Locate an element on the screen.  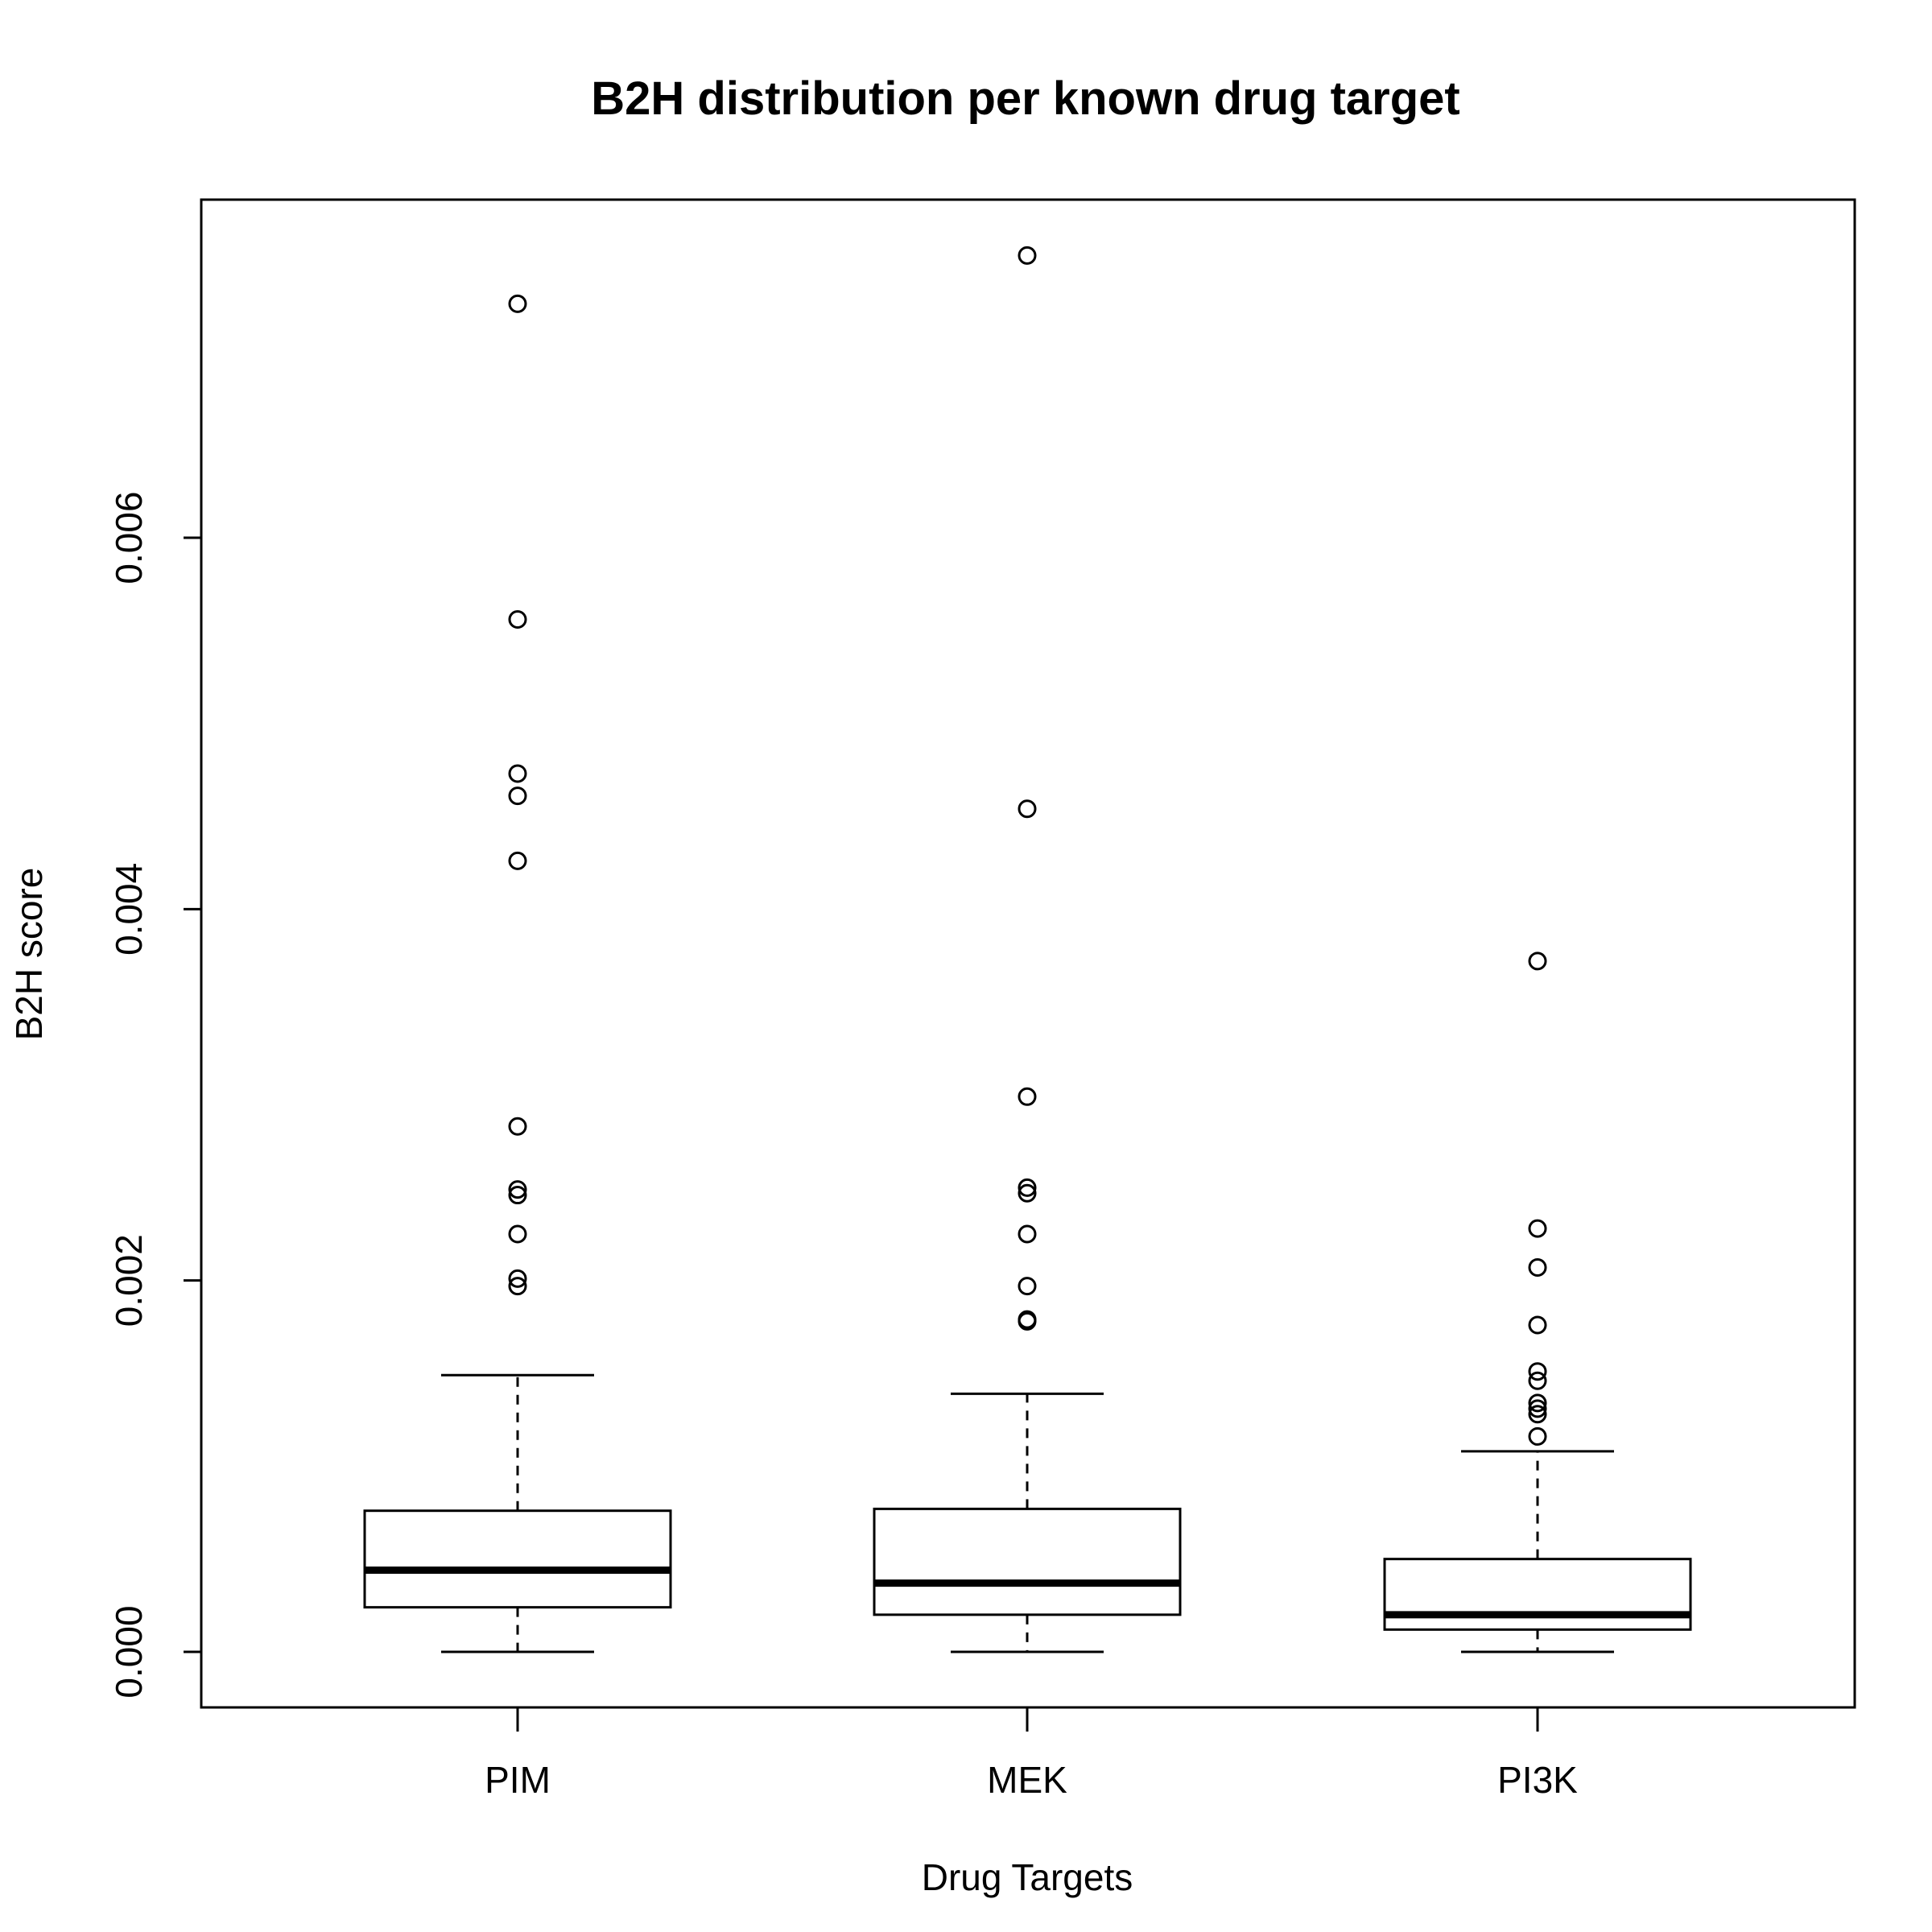
box-pim is located at coordinates (517, 973).